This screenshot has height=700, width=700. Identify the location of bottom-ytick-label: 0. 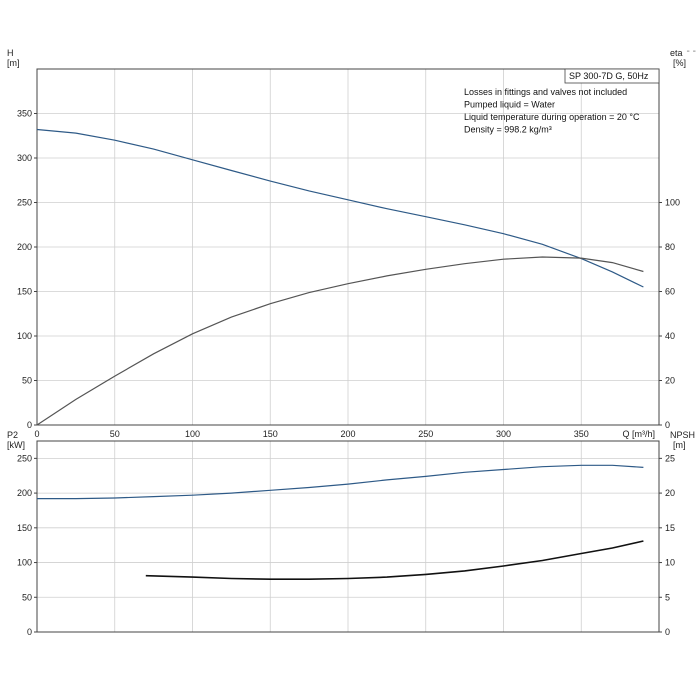
(29, 632).